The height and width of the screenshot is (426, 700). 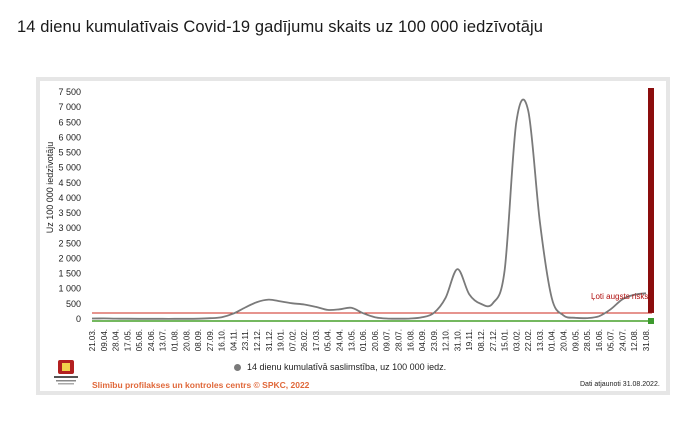 I want to click on x-tick-label: 05.06., so click(x=139, y=340).